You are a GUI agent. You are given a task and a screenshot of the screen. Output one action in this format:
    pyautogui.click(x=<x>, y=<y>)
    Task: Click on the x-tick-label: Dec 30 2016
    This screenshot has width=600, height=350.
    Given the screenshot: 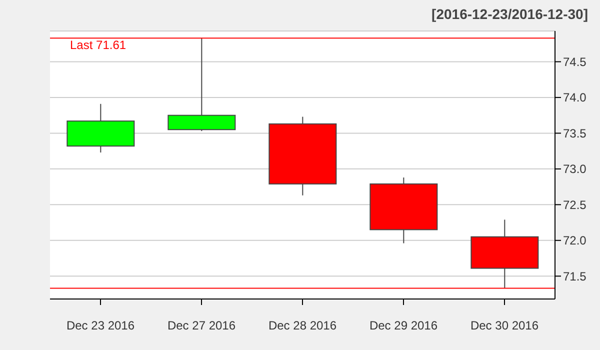 What is the action you would take?
    pyautogui.click(x=504, y=325)
    